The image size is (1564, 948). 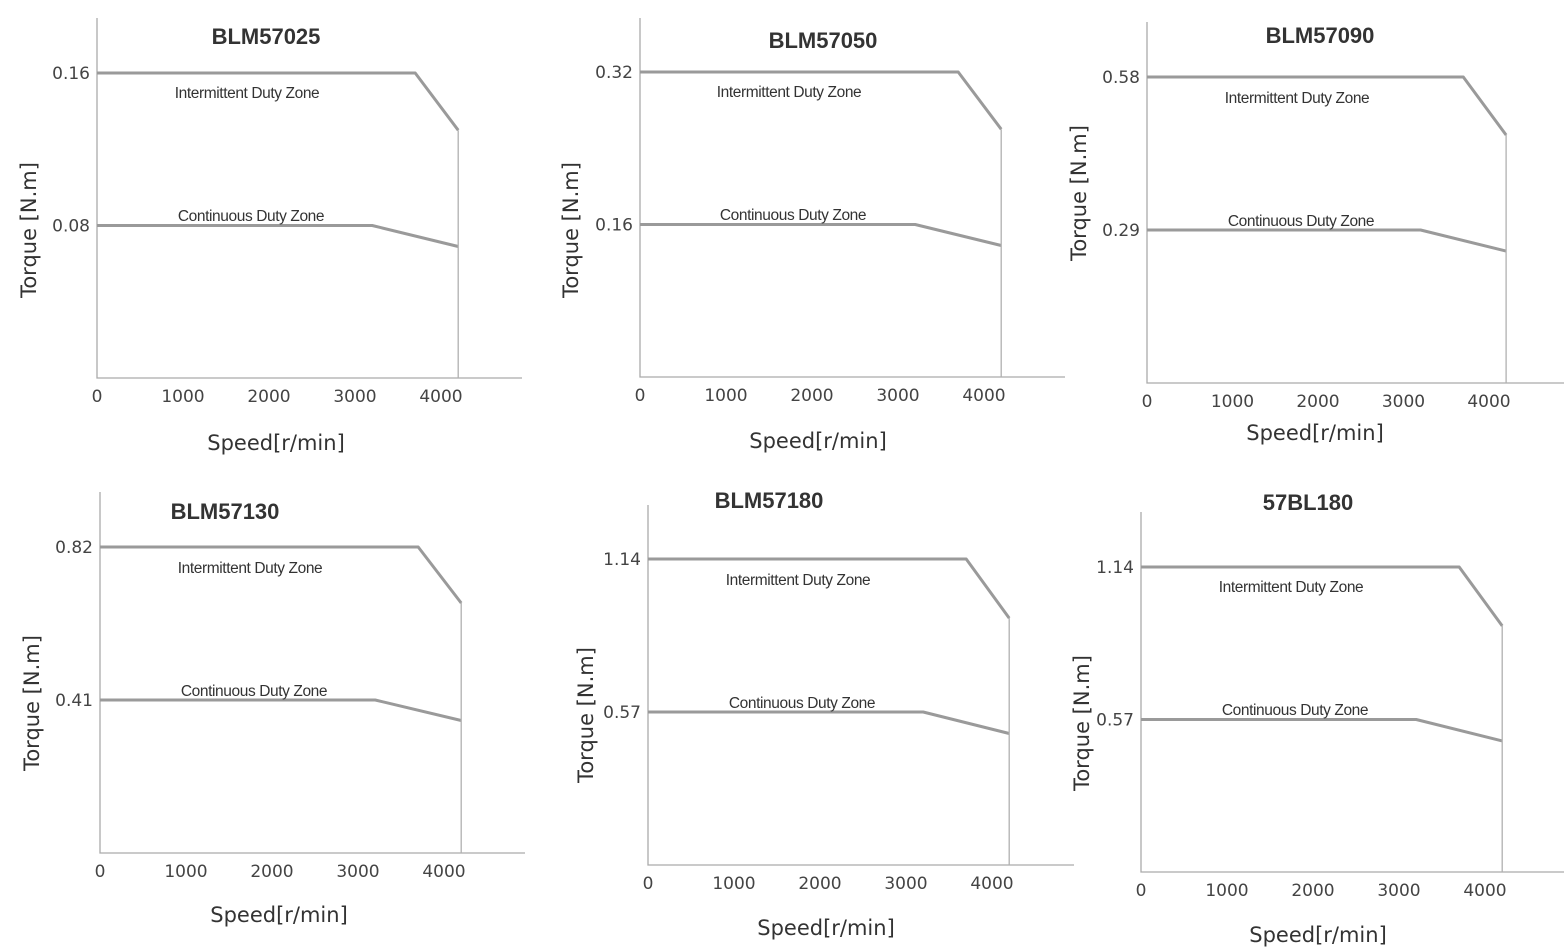 I want to click on chart-title: BLM57180, so click(x=769, y=500).